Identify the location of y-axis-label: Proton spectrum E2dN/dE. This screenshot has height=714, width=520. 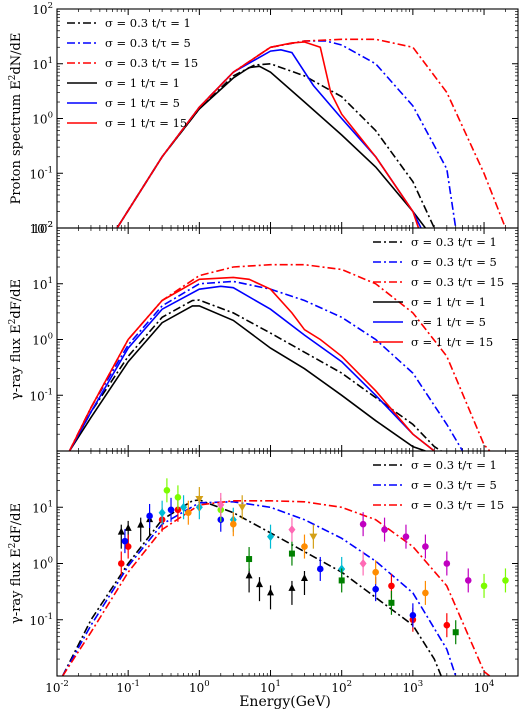
(16, 119).